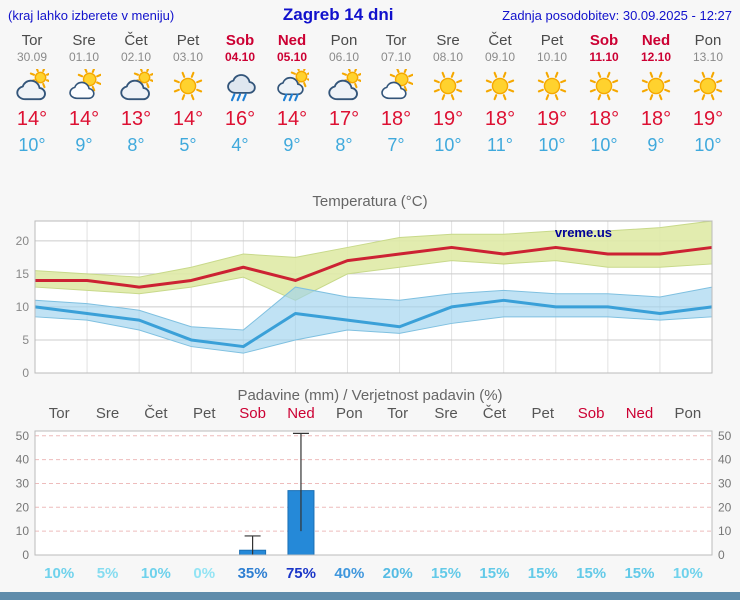 Image resolution: width=740 pixels, height=600 pixels. I want to click on precipitation-probability-row: 10% 5% 10% 0% 35% 75% 40% 20% 15% 15% 15% 15% 15% 10%, so click(370, 575).